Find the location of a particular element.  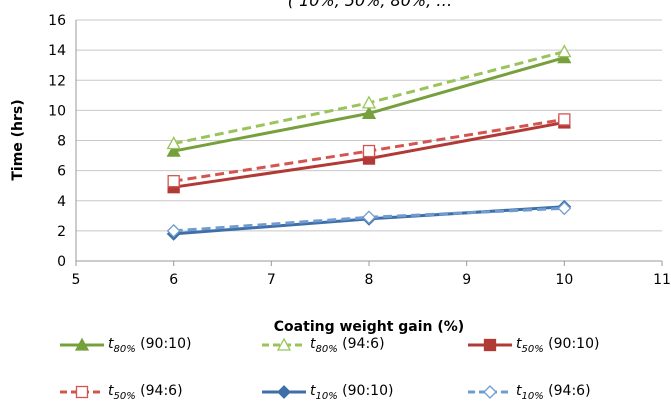

x-tick-label: 6 is located at coordinates (173, 280).